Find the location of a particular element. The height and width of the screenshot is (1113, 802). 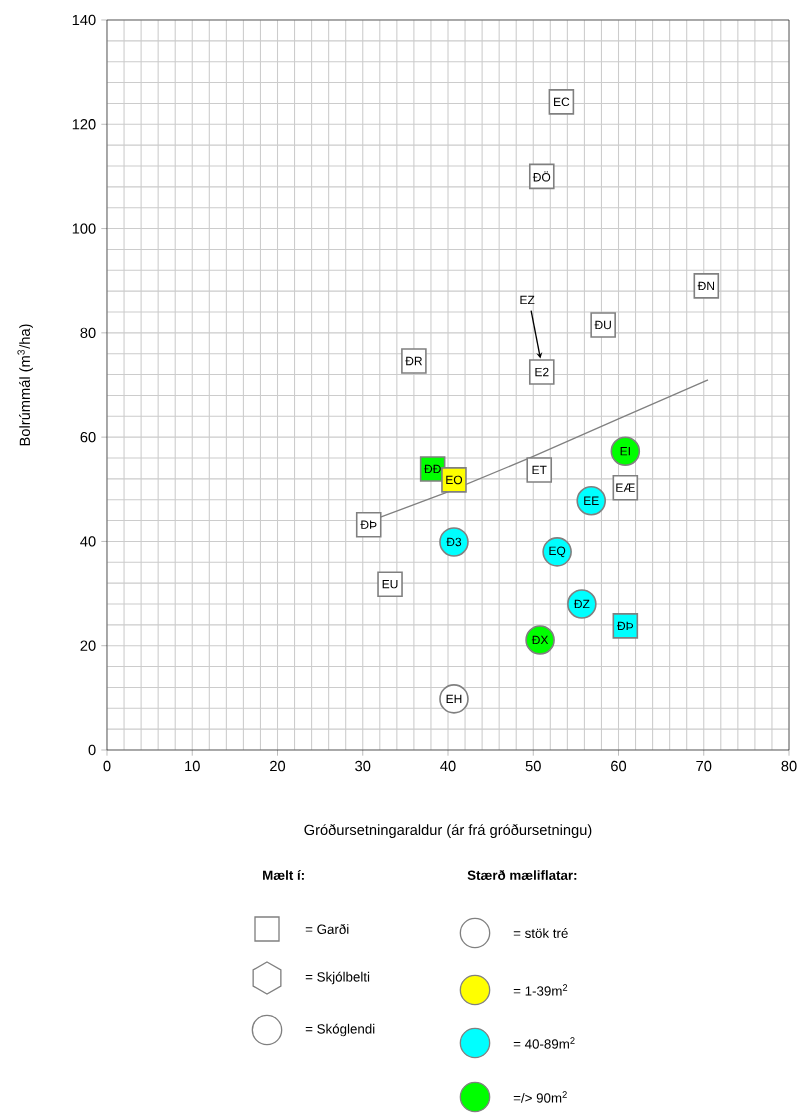

text: Mælt í: is located at coordinates (283, 875).